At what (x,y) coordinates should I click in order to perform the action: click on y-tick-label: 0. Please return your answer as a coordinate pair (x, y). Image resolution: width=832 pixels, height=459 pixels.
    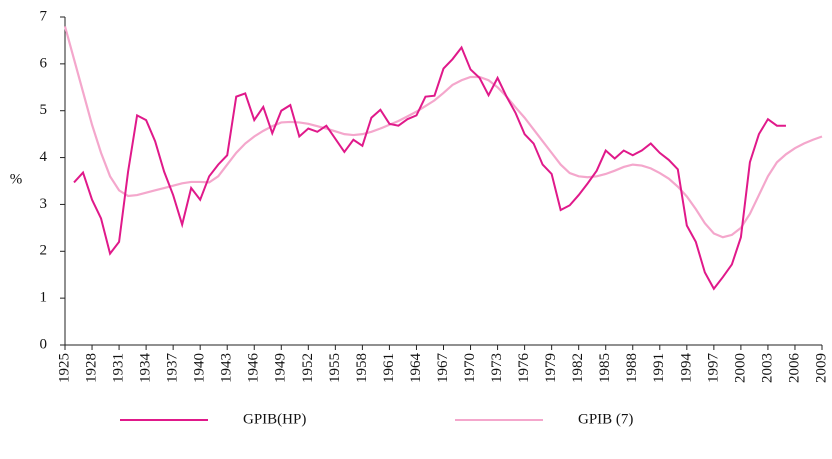
    Looking at the image, I should click on (44, 344).